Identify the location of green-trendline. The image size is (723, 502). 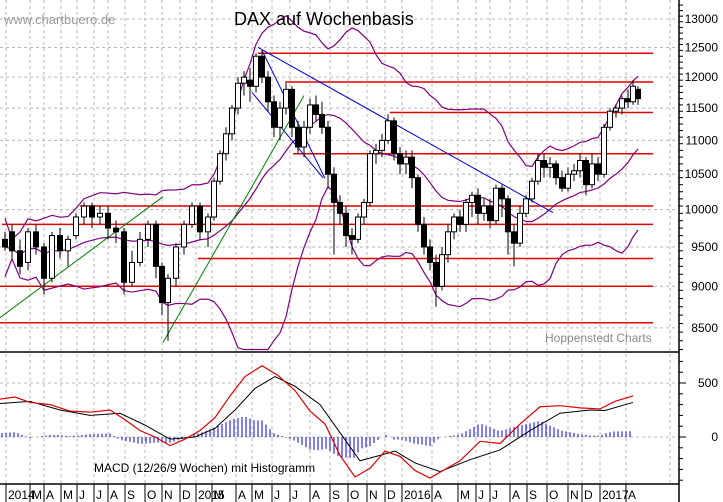
(82, 257).